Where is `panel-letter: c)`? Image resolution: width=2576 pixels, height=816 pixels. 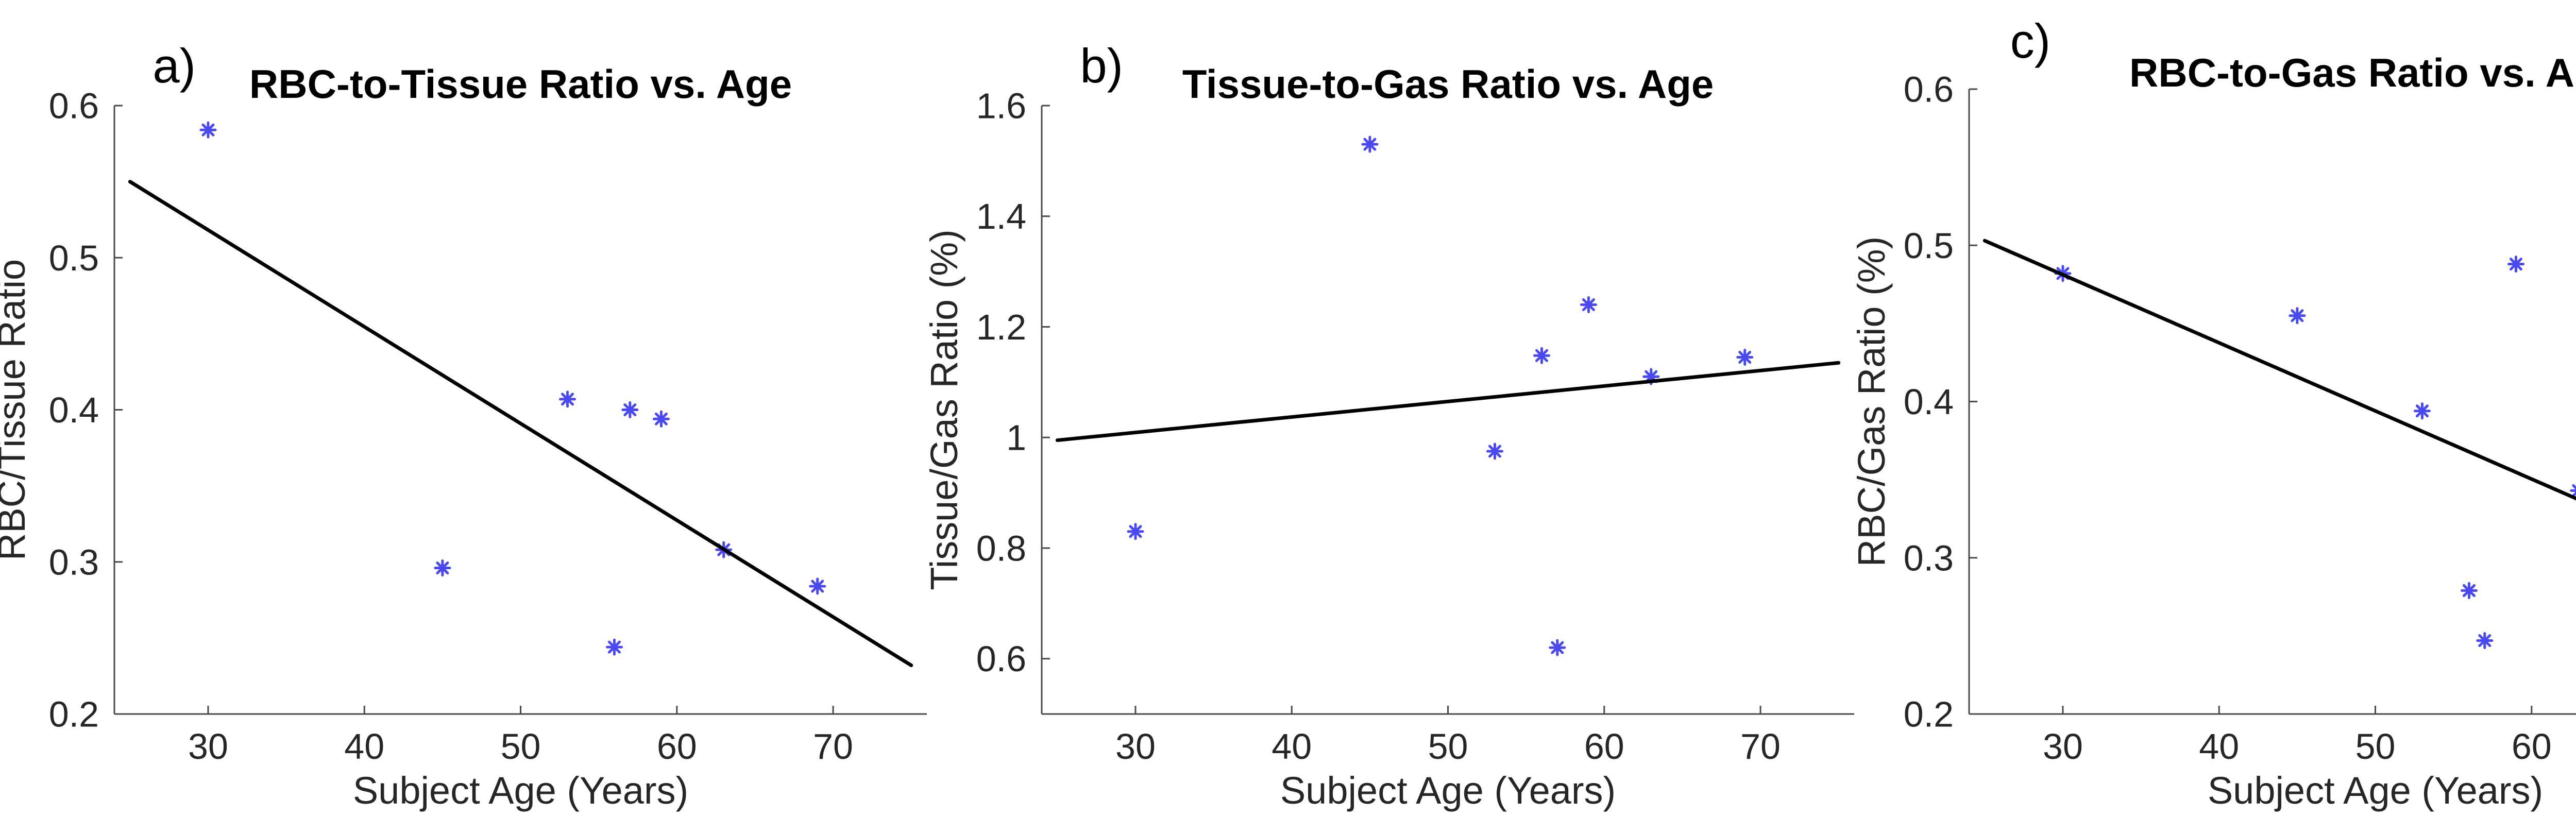 panel-letter: c) is located at coordinates (2030, 41).